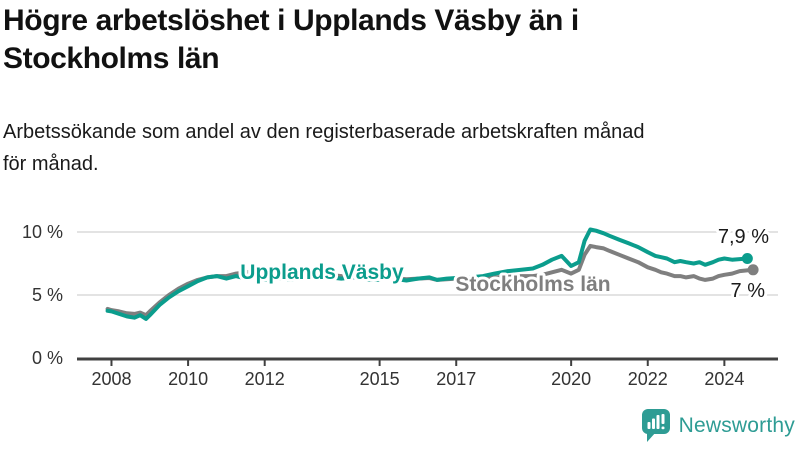 The width and height of the screenshot is (800, 450). What do you see at coordinates (724, 379) in the screenshot?
I see `x-tick-label-2024: 2024` at bounding box center [724, 379].